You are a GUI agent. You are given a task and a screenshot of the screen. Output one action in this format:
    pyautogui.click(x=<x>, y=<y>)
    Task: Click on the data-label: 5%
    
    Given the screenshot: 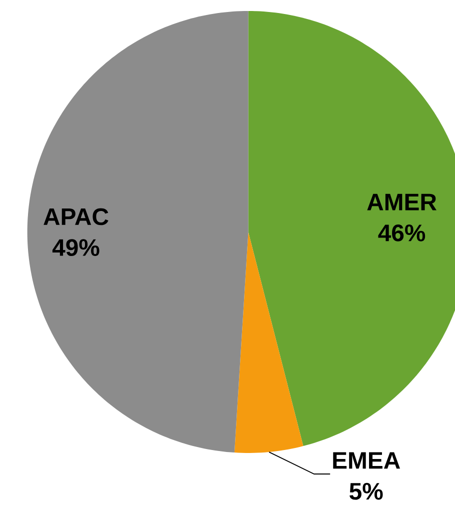 What is the action you would take?
    pyautogui.click(x=366, y=491)
    